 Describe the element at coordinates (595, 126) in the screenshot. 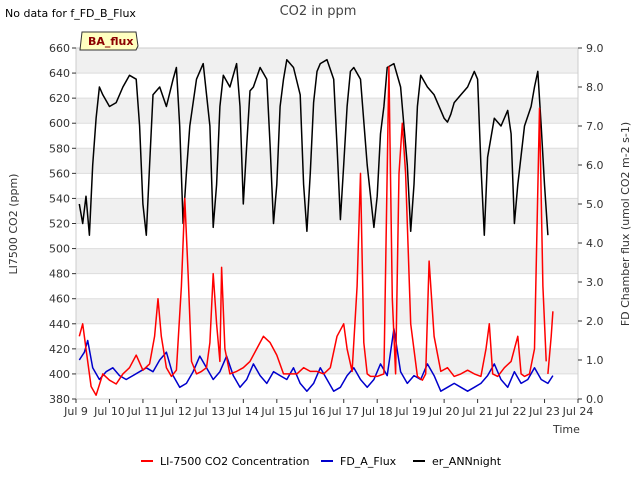

I see `right-tick-label: 7.0` at that location.